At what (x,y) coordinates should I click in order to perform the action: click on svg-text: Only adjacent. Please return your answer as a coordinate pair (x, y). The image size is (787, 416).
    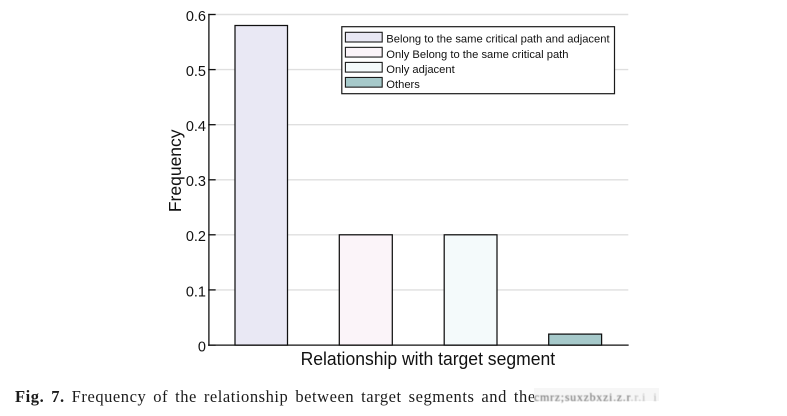
    Looking at the image, I should click on (420, 70).